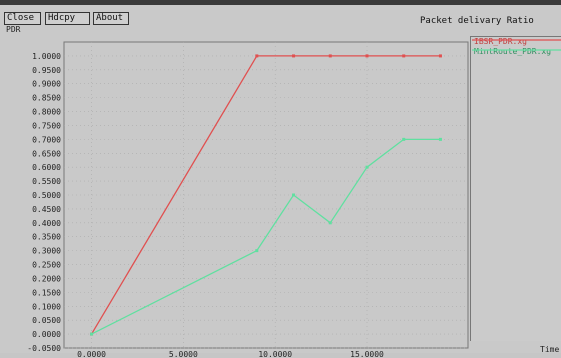 This screenshot has width=561, height=358. What do you see at coordinates (111, 18) in the screenshot?
I see `about-button: About` at bounding box center [111, 18].